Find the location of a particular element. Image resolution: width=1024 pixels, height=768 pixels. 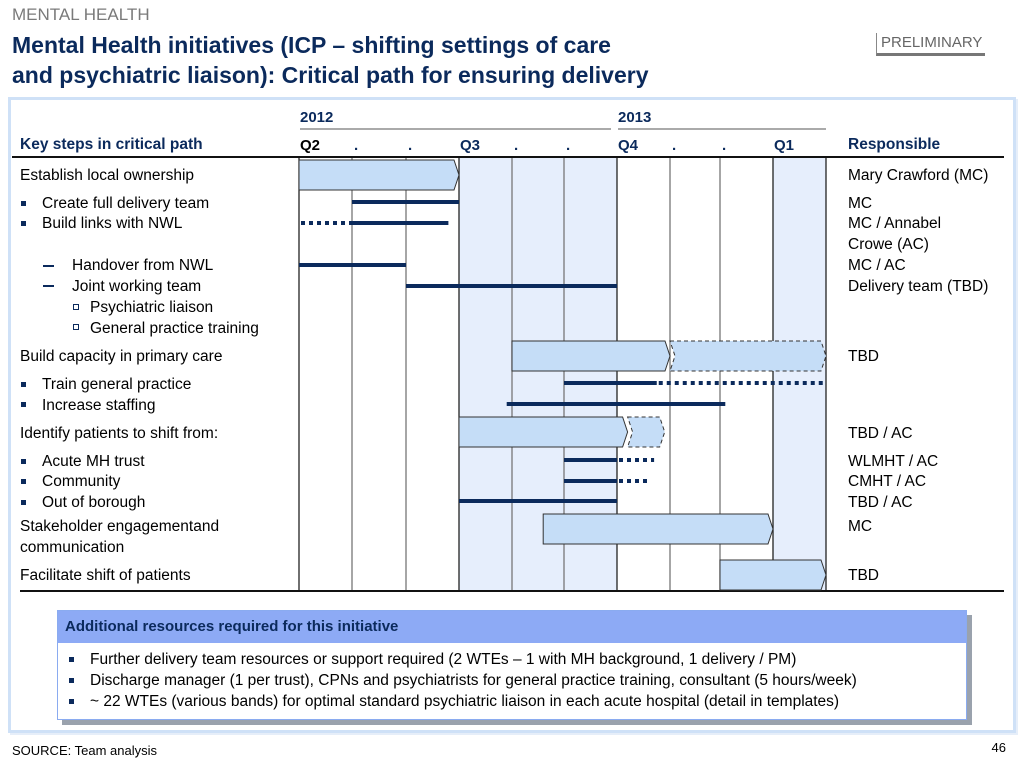

source-note: SOURCE: Team analysis is located at coordinates (84, 750).